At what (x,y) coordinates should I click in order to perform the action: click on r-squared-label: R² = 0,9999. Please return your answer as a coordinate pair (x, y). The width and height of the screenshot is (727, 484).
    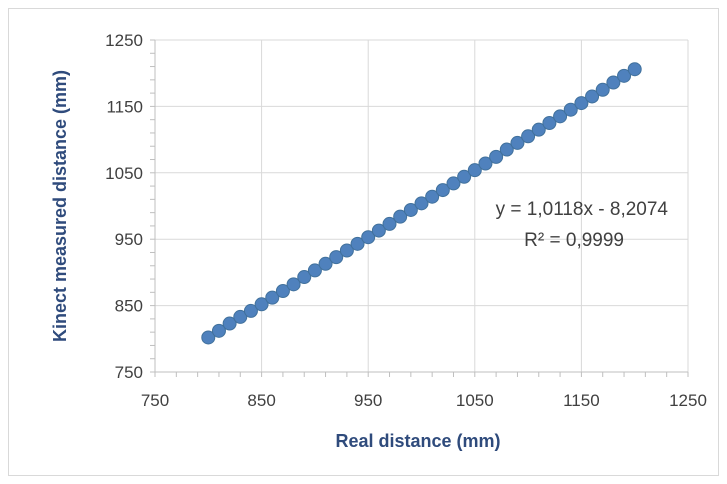
    Looking at the image, I should click on (574, 240).